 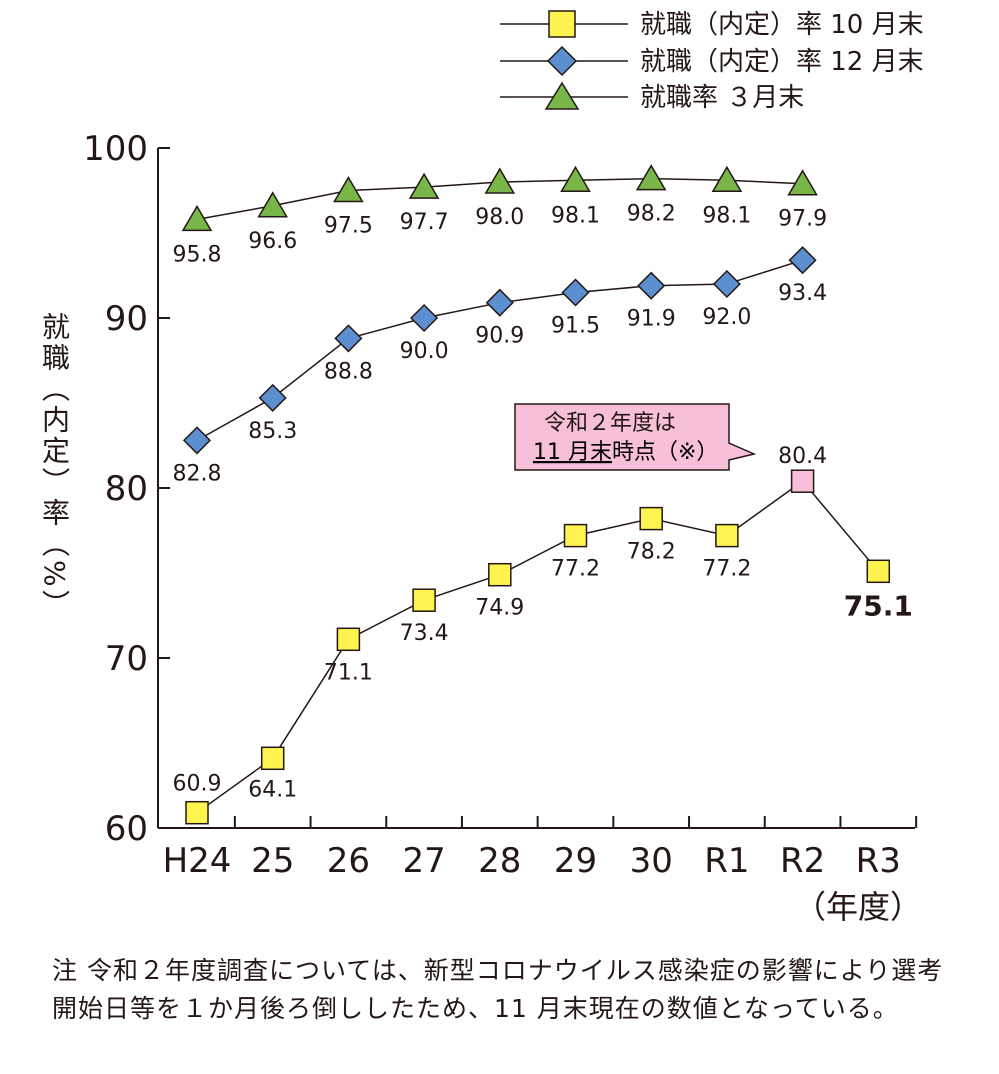 What do you see at coordinates (802, 861) in the screenshot?
I see `x-tick-label: R2` at bounding box center [802, 861].